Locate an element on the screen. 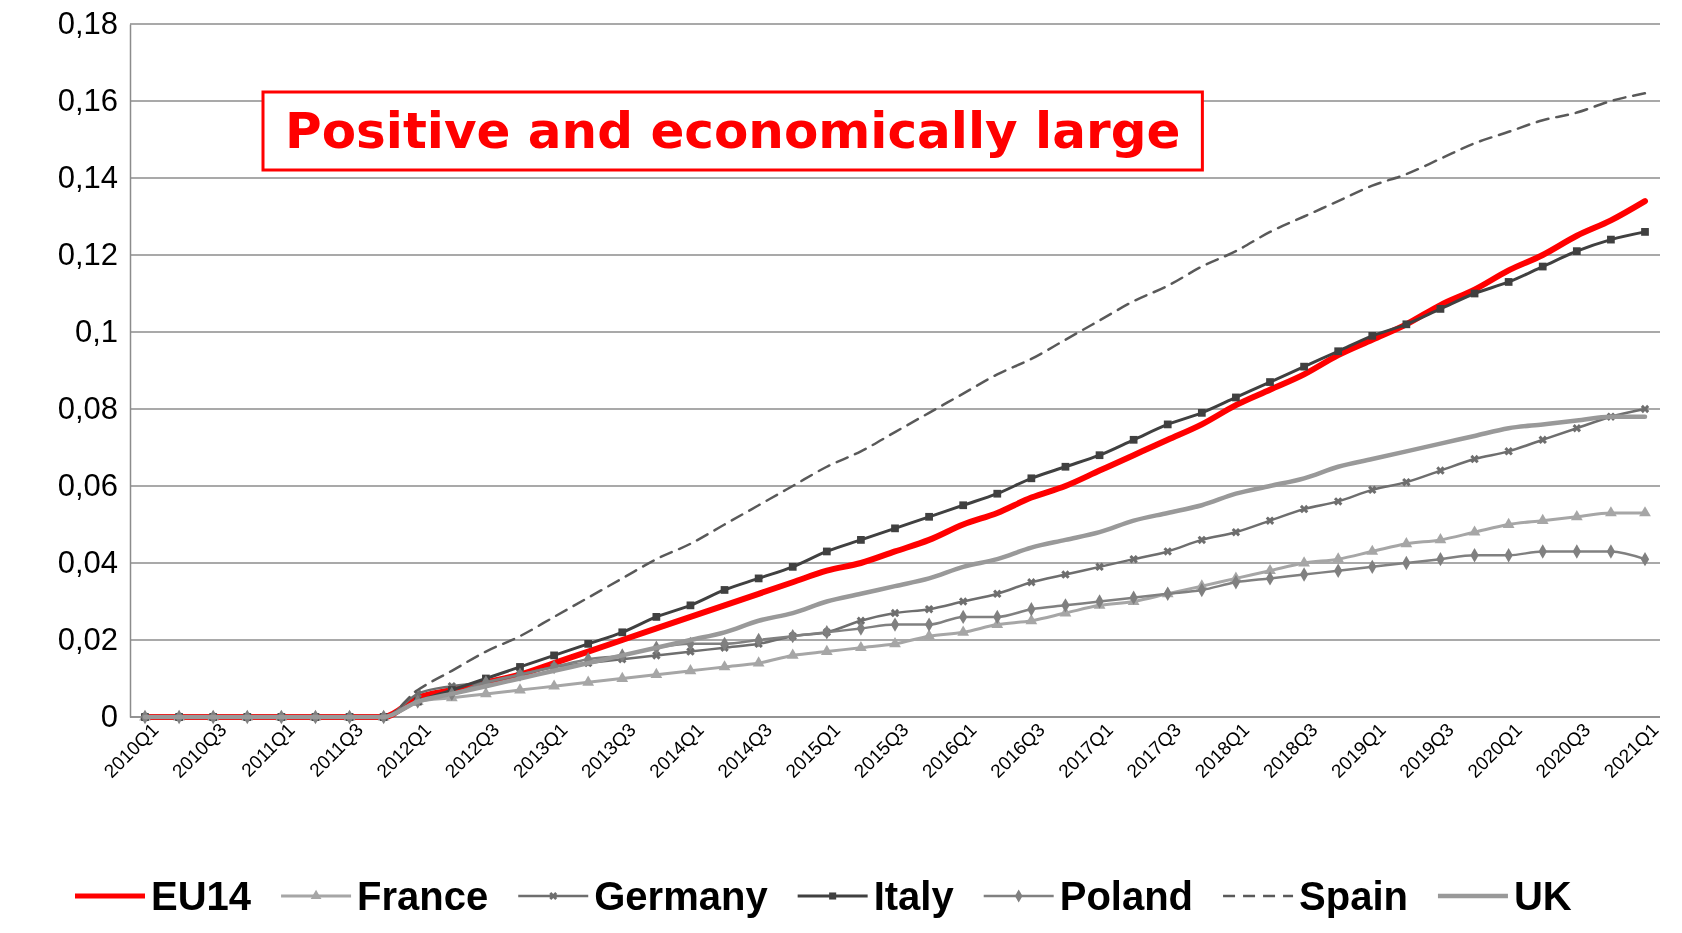 Image resolution: width=1682 pixels, height=933 pixels. legend-label: Spain is located at coordinates (1353, 896).